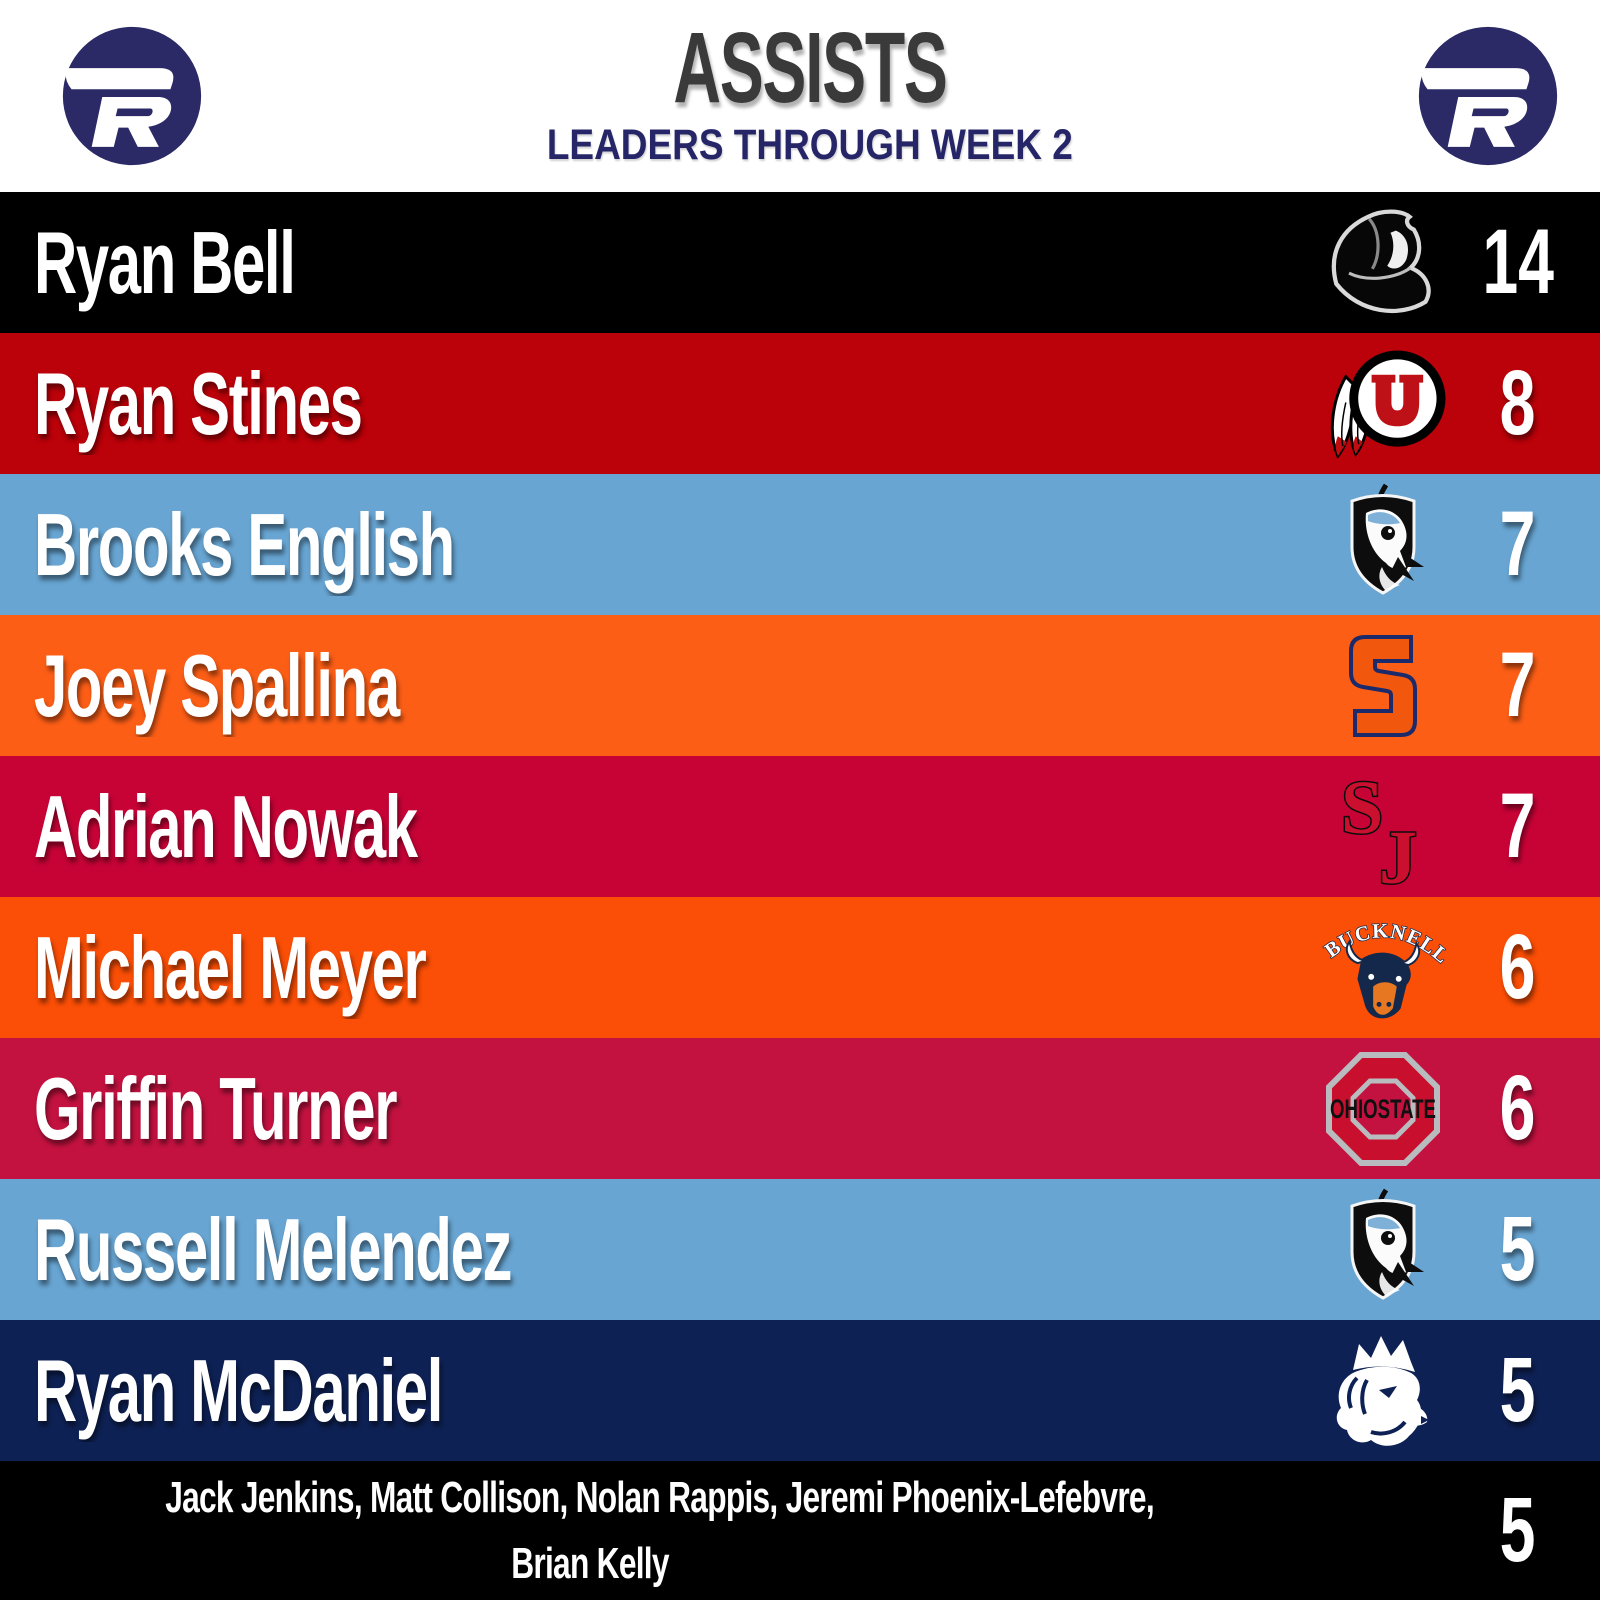  Describe the element at coordinates (810, 145) in the screenshot. I see `page-subtitle: LEADERS THROUGH WEEK 2` at that location.